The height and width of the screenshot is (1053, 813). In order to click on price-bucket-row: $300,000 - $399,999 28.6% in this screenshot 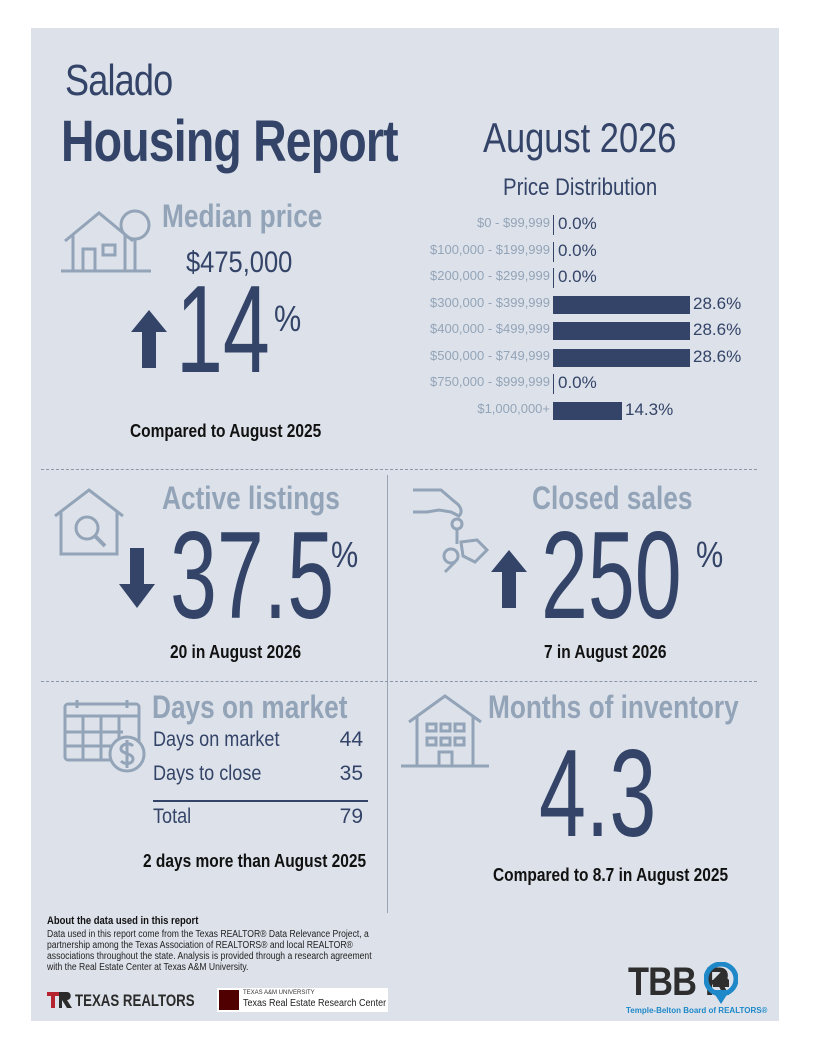, I will do `click(580, 305)`.